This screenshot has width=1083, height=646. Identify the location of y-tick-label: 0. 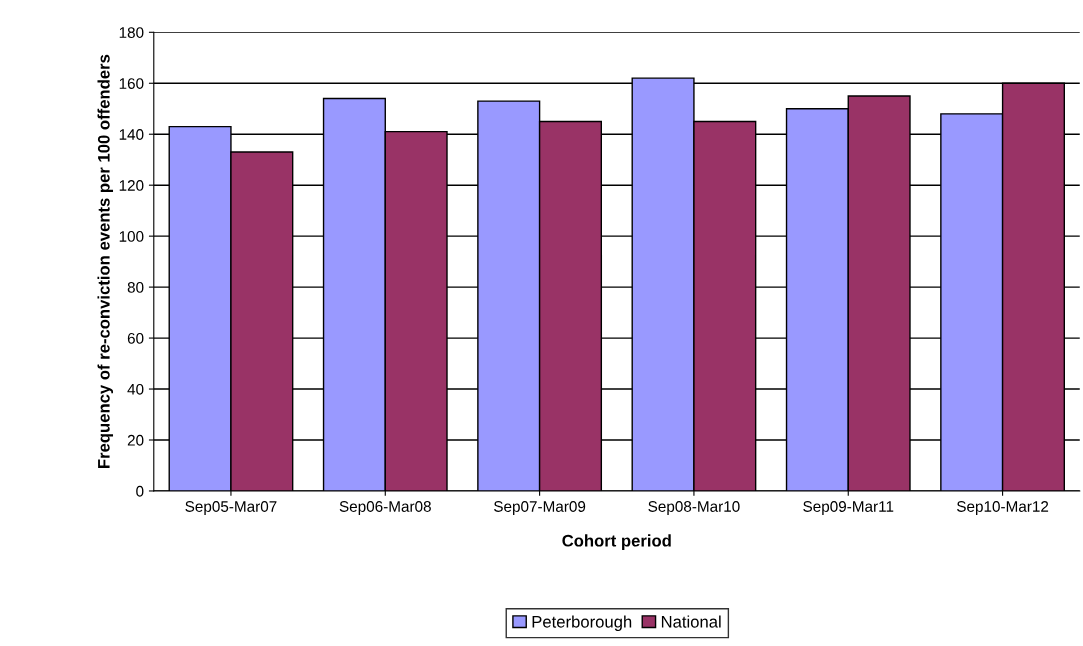
(140, 491).